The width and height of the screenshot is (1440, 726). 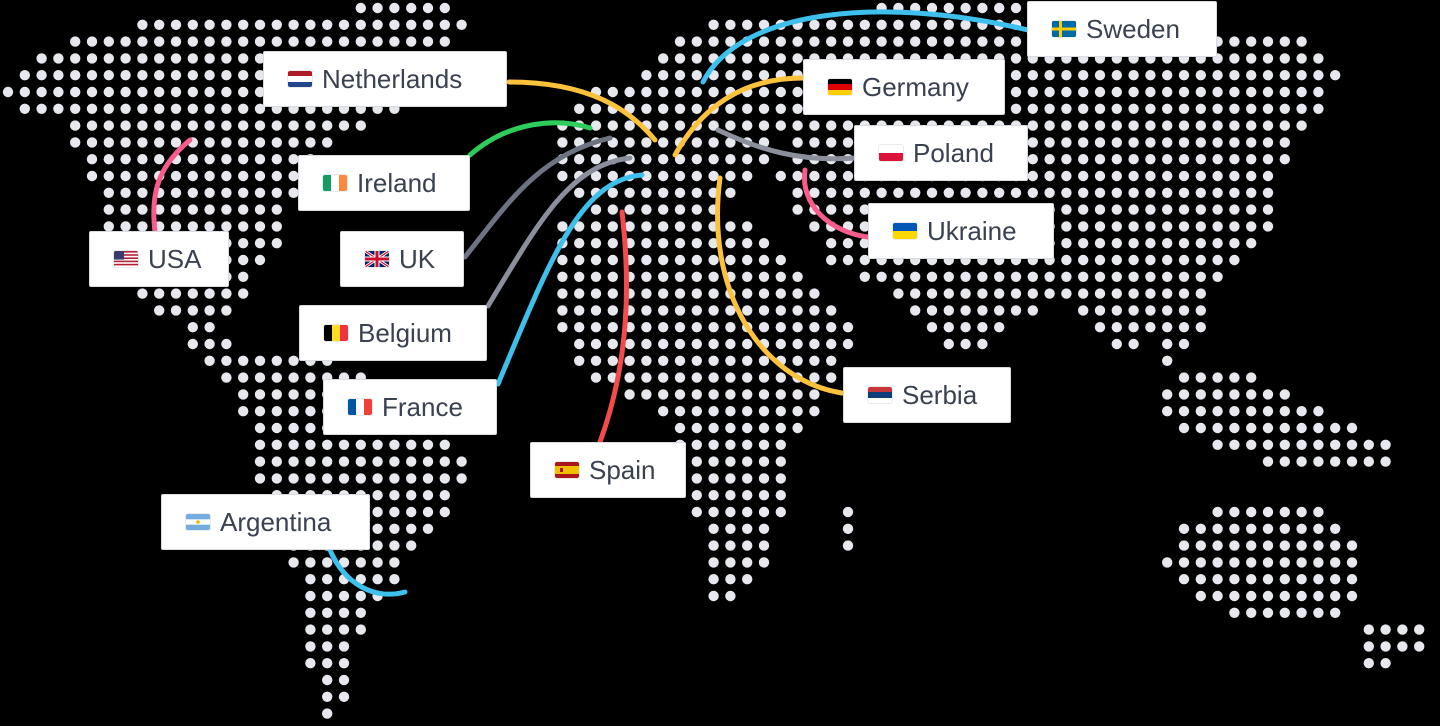 What do you see at coordinates (1122, 29) in the screenshot?
I see `country-label-sweden: Sweden` at bounding box center [1122, 29].